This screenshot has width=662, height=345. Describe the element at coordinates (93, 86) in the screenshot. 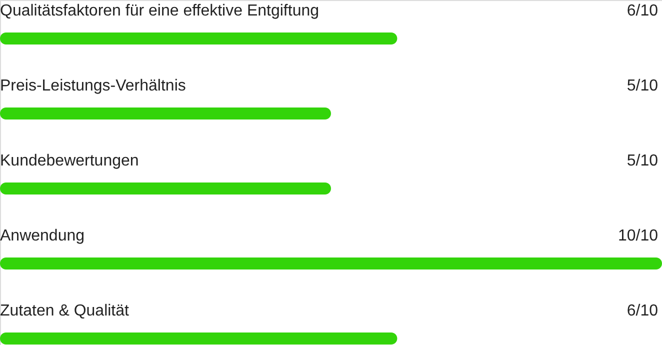

I see `y-tick-label: Preis-Leistungs-Verhältnis` at that location.